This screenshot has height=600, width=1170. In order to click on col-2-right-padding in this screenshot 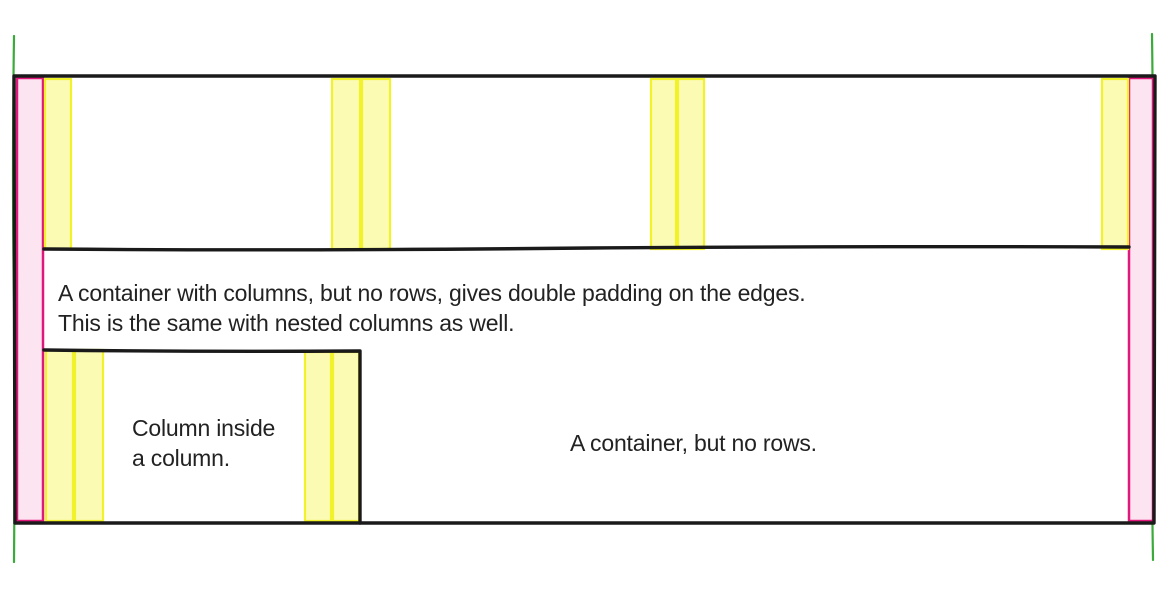, I will do `click(663, 164)`.